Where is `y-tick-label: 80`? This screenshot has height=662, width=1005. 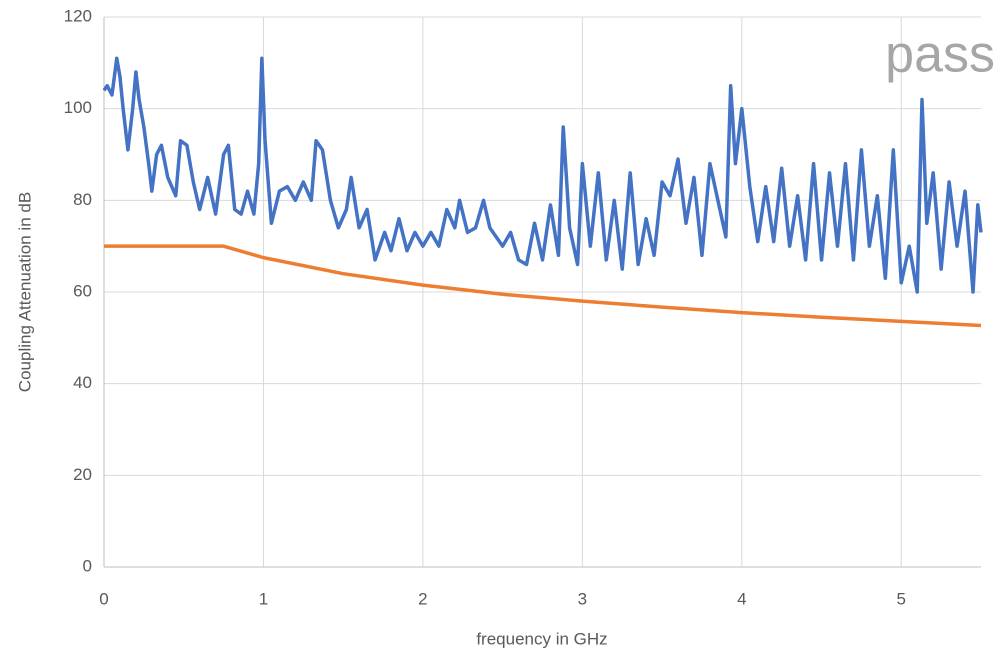 y-tick-label: 80 is located at coordinates (82, 199).